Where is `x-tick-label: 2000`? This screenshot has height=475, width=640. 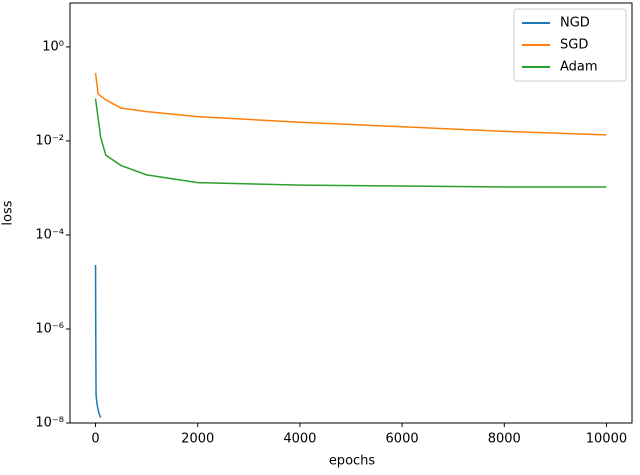
x-tick-label: 2000 is located at coordinates (197, 439).